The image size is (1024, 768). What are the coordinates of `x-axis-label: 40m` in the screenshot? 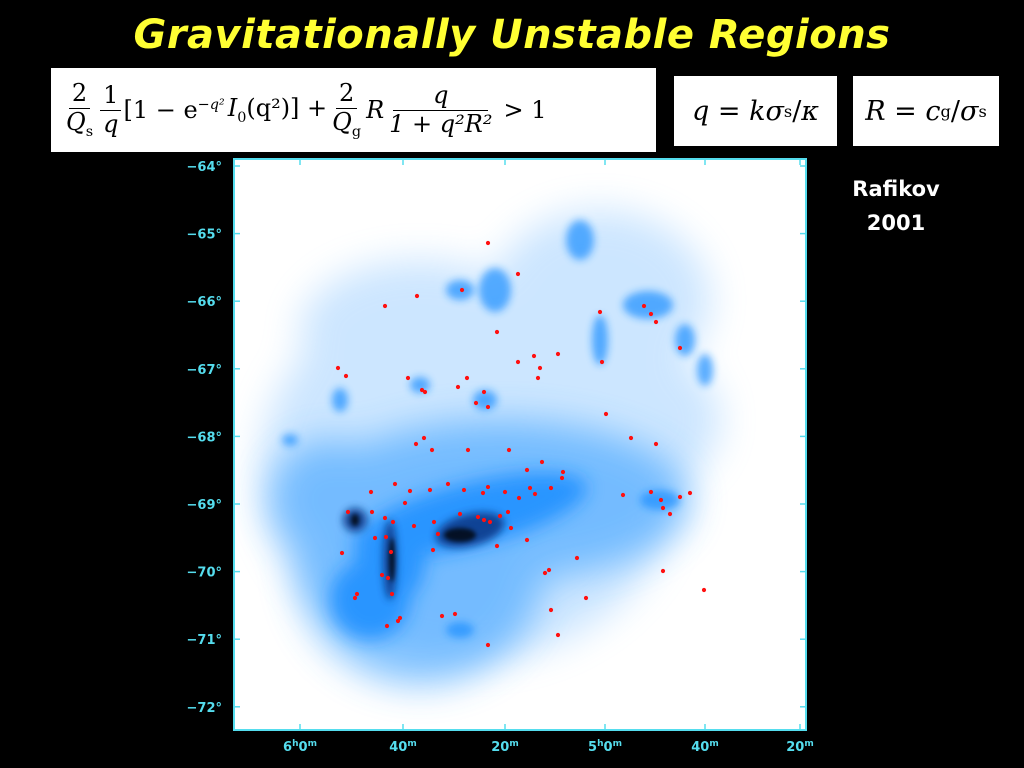 It's located at (704, 747).